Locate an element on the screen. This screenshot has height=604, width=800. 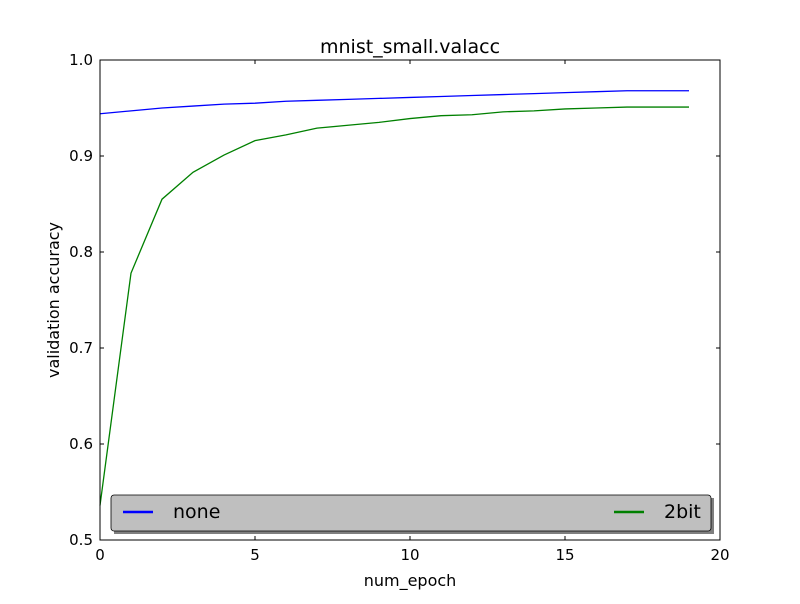
y-tick-label: 0.7 is located at coordinates (81, 348).